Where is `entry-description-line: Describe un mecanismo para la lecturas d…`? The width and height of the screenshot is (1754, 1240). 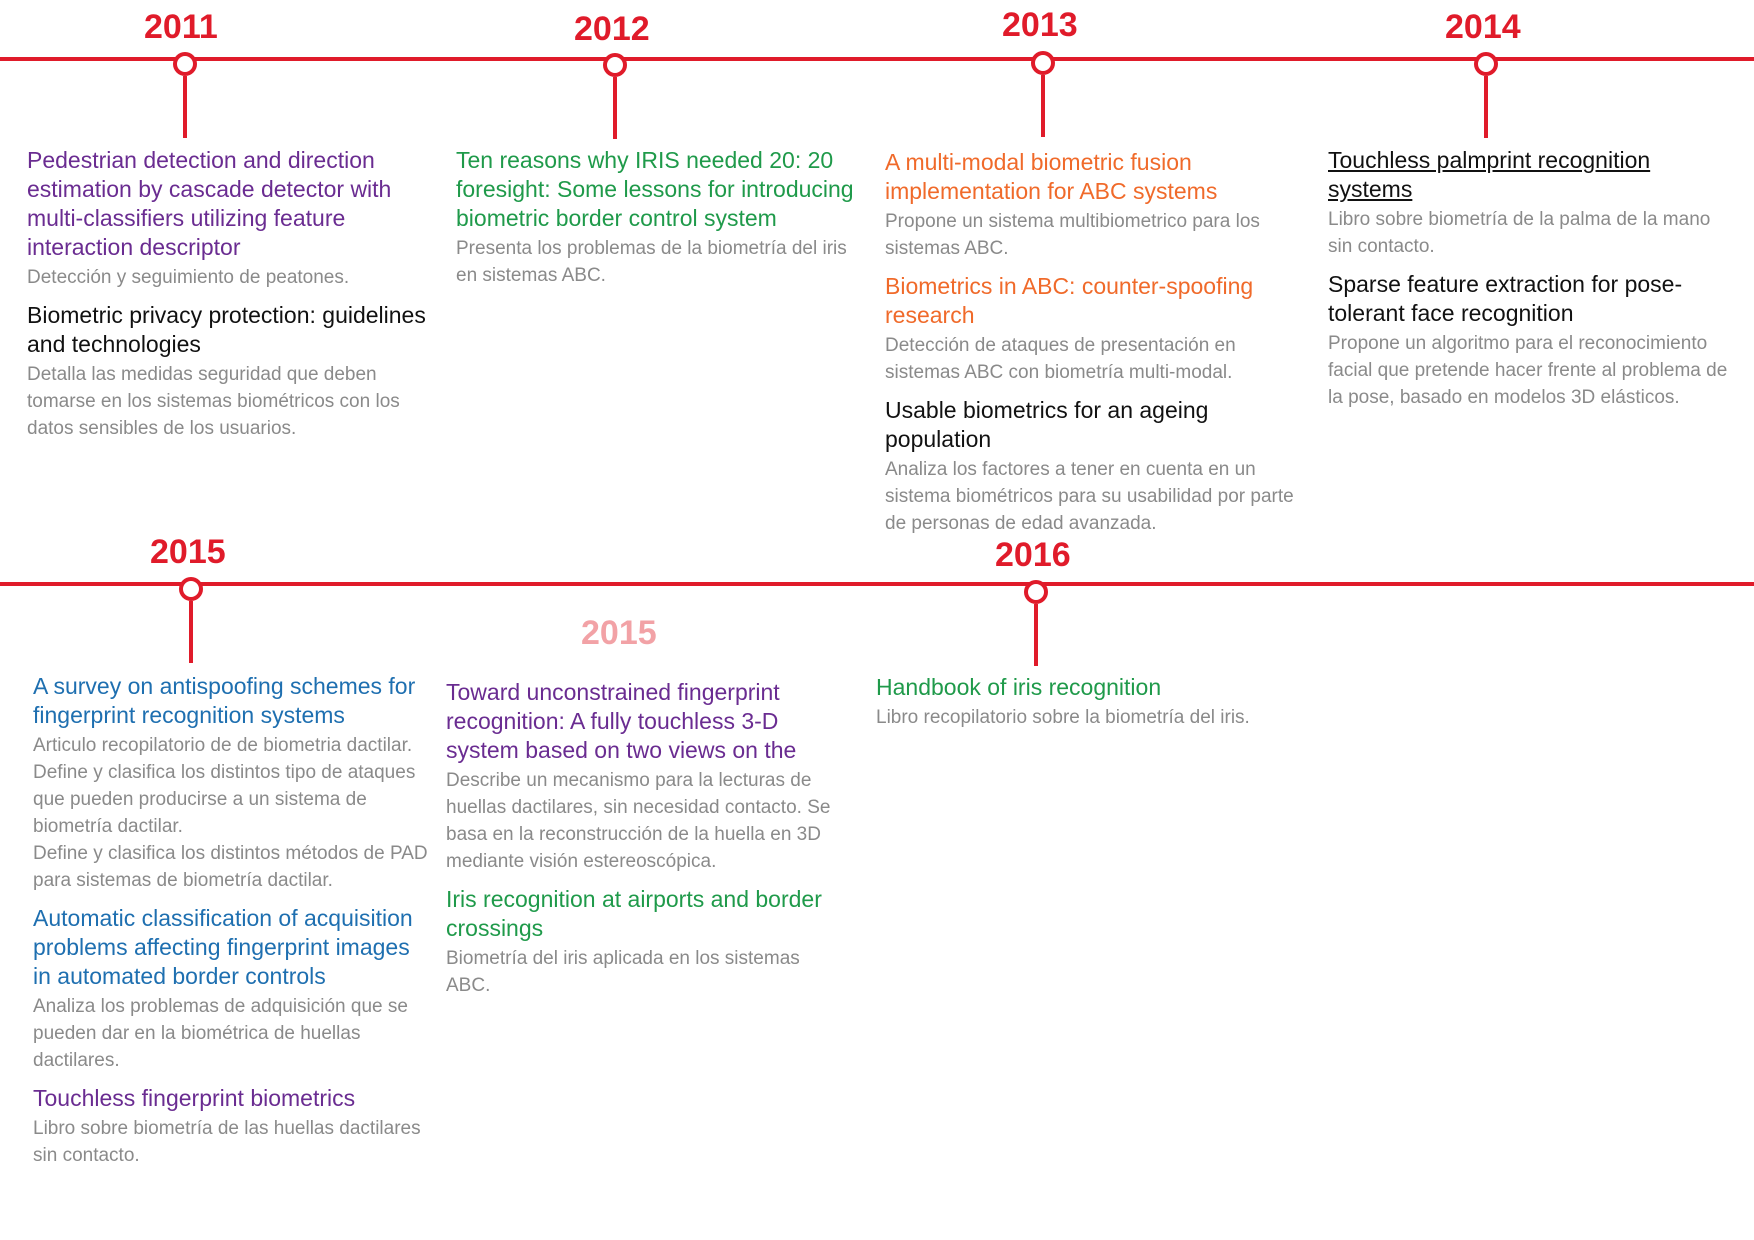 entry-description-line: Describe un mecanismo para la lecturas d… is located at coordinates (638, 821).